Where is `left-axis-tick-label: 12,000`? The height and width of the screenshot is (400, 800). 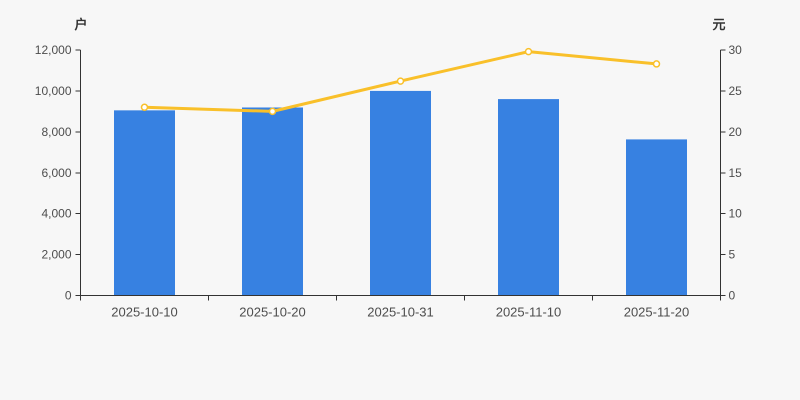 left-axis-tick-label: 12,000 is located at coordinates (53, 50).